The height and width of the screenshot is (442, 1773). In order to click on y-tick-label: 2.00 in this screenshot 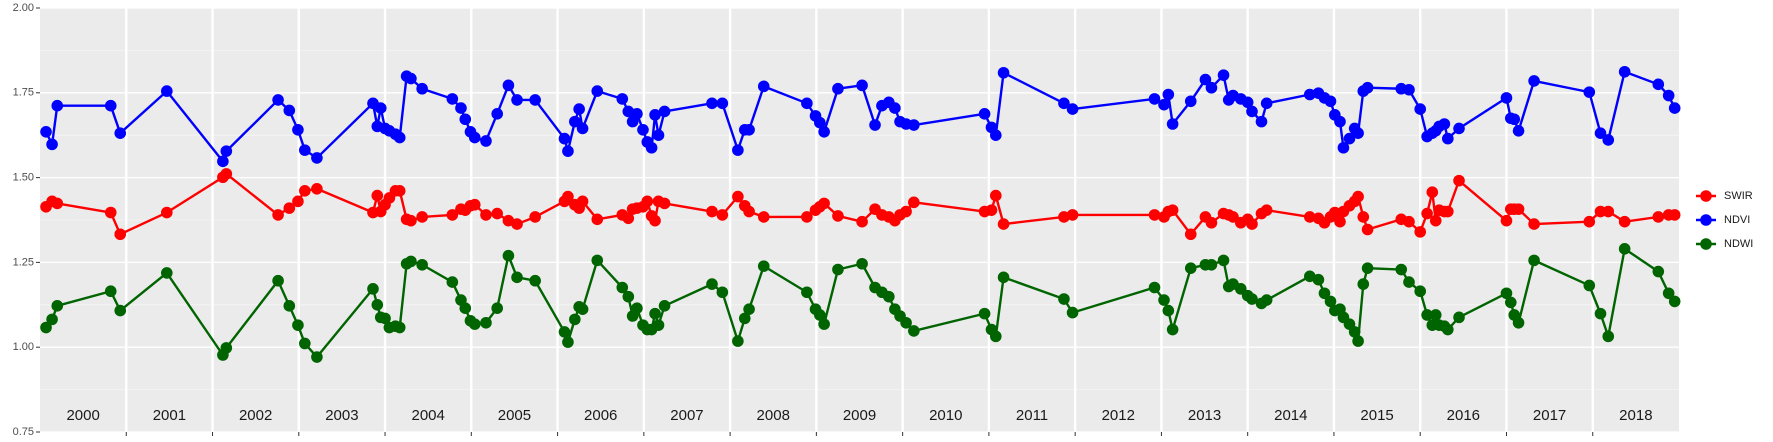, I will do `click(23, 8)`.